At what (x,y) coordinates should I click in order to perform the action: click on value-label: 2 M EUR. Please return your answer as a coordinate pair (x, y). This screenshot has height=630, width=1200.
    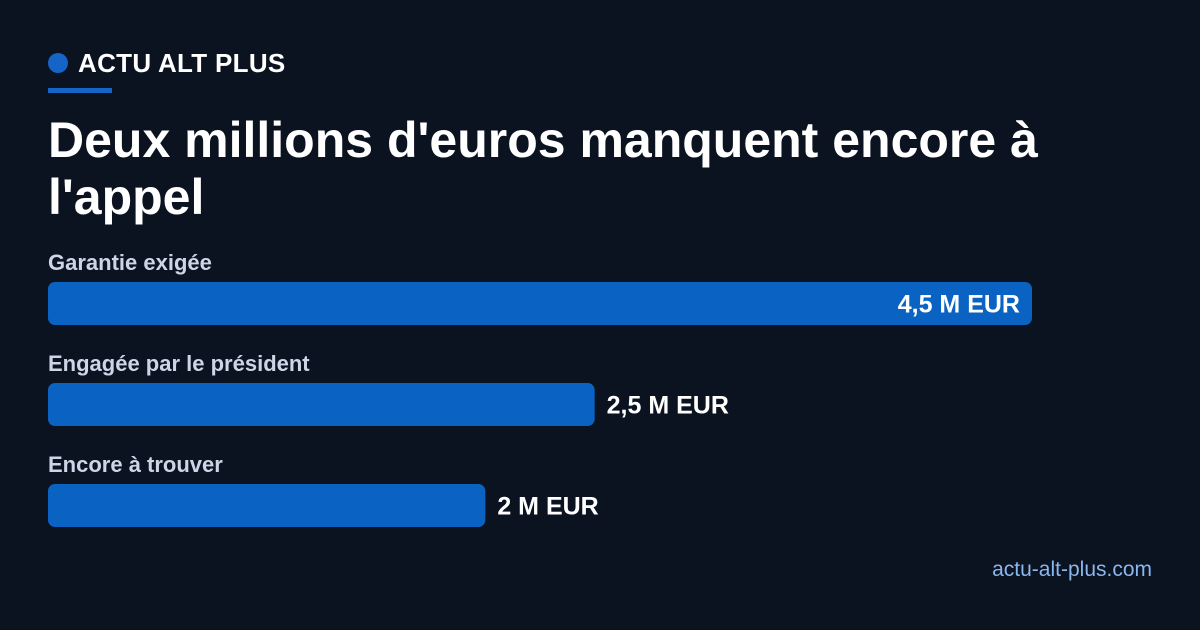
    Looking at the image, I should click on (547, 507).